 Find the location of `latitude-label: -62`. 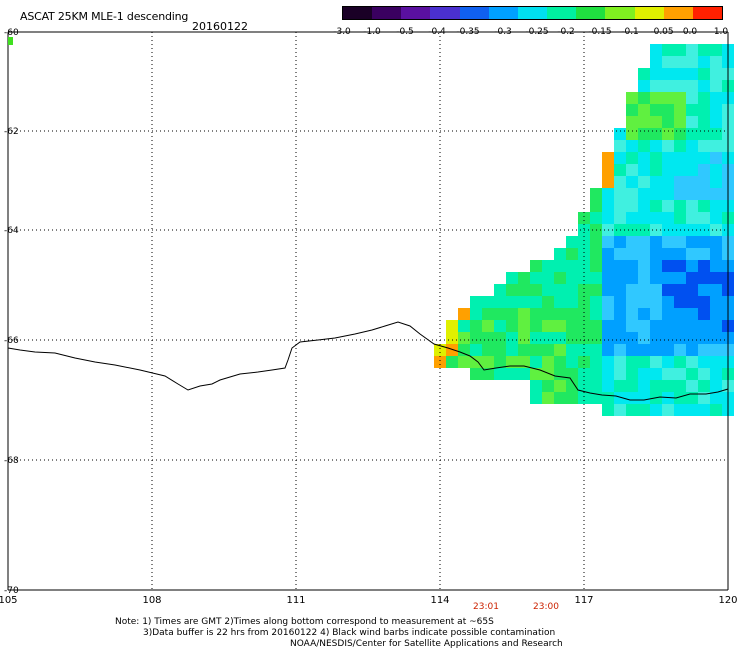

latitude-label: -62 is located at coordinates (11, 132).